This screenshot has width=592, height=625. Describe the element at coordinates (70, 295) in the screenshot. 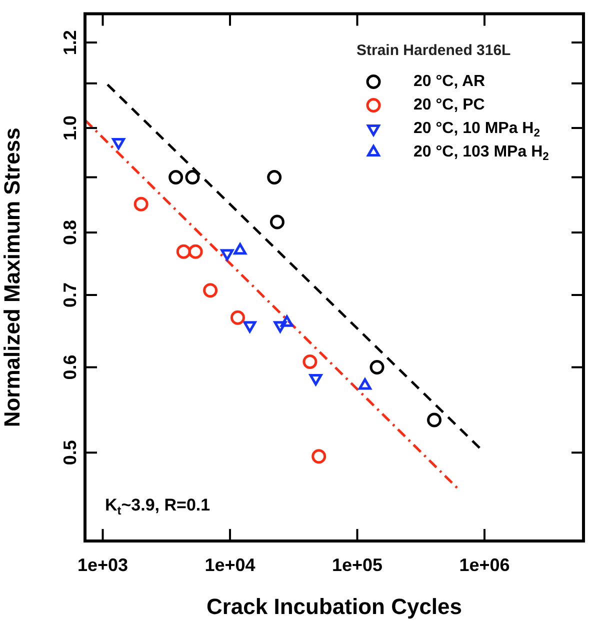

I see `y-tick-label: 0.7` at that location.